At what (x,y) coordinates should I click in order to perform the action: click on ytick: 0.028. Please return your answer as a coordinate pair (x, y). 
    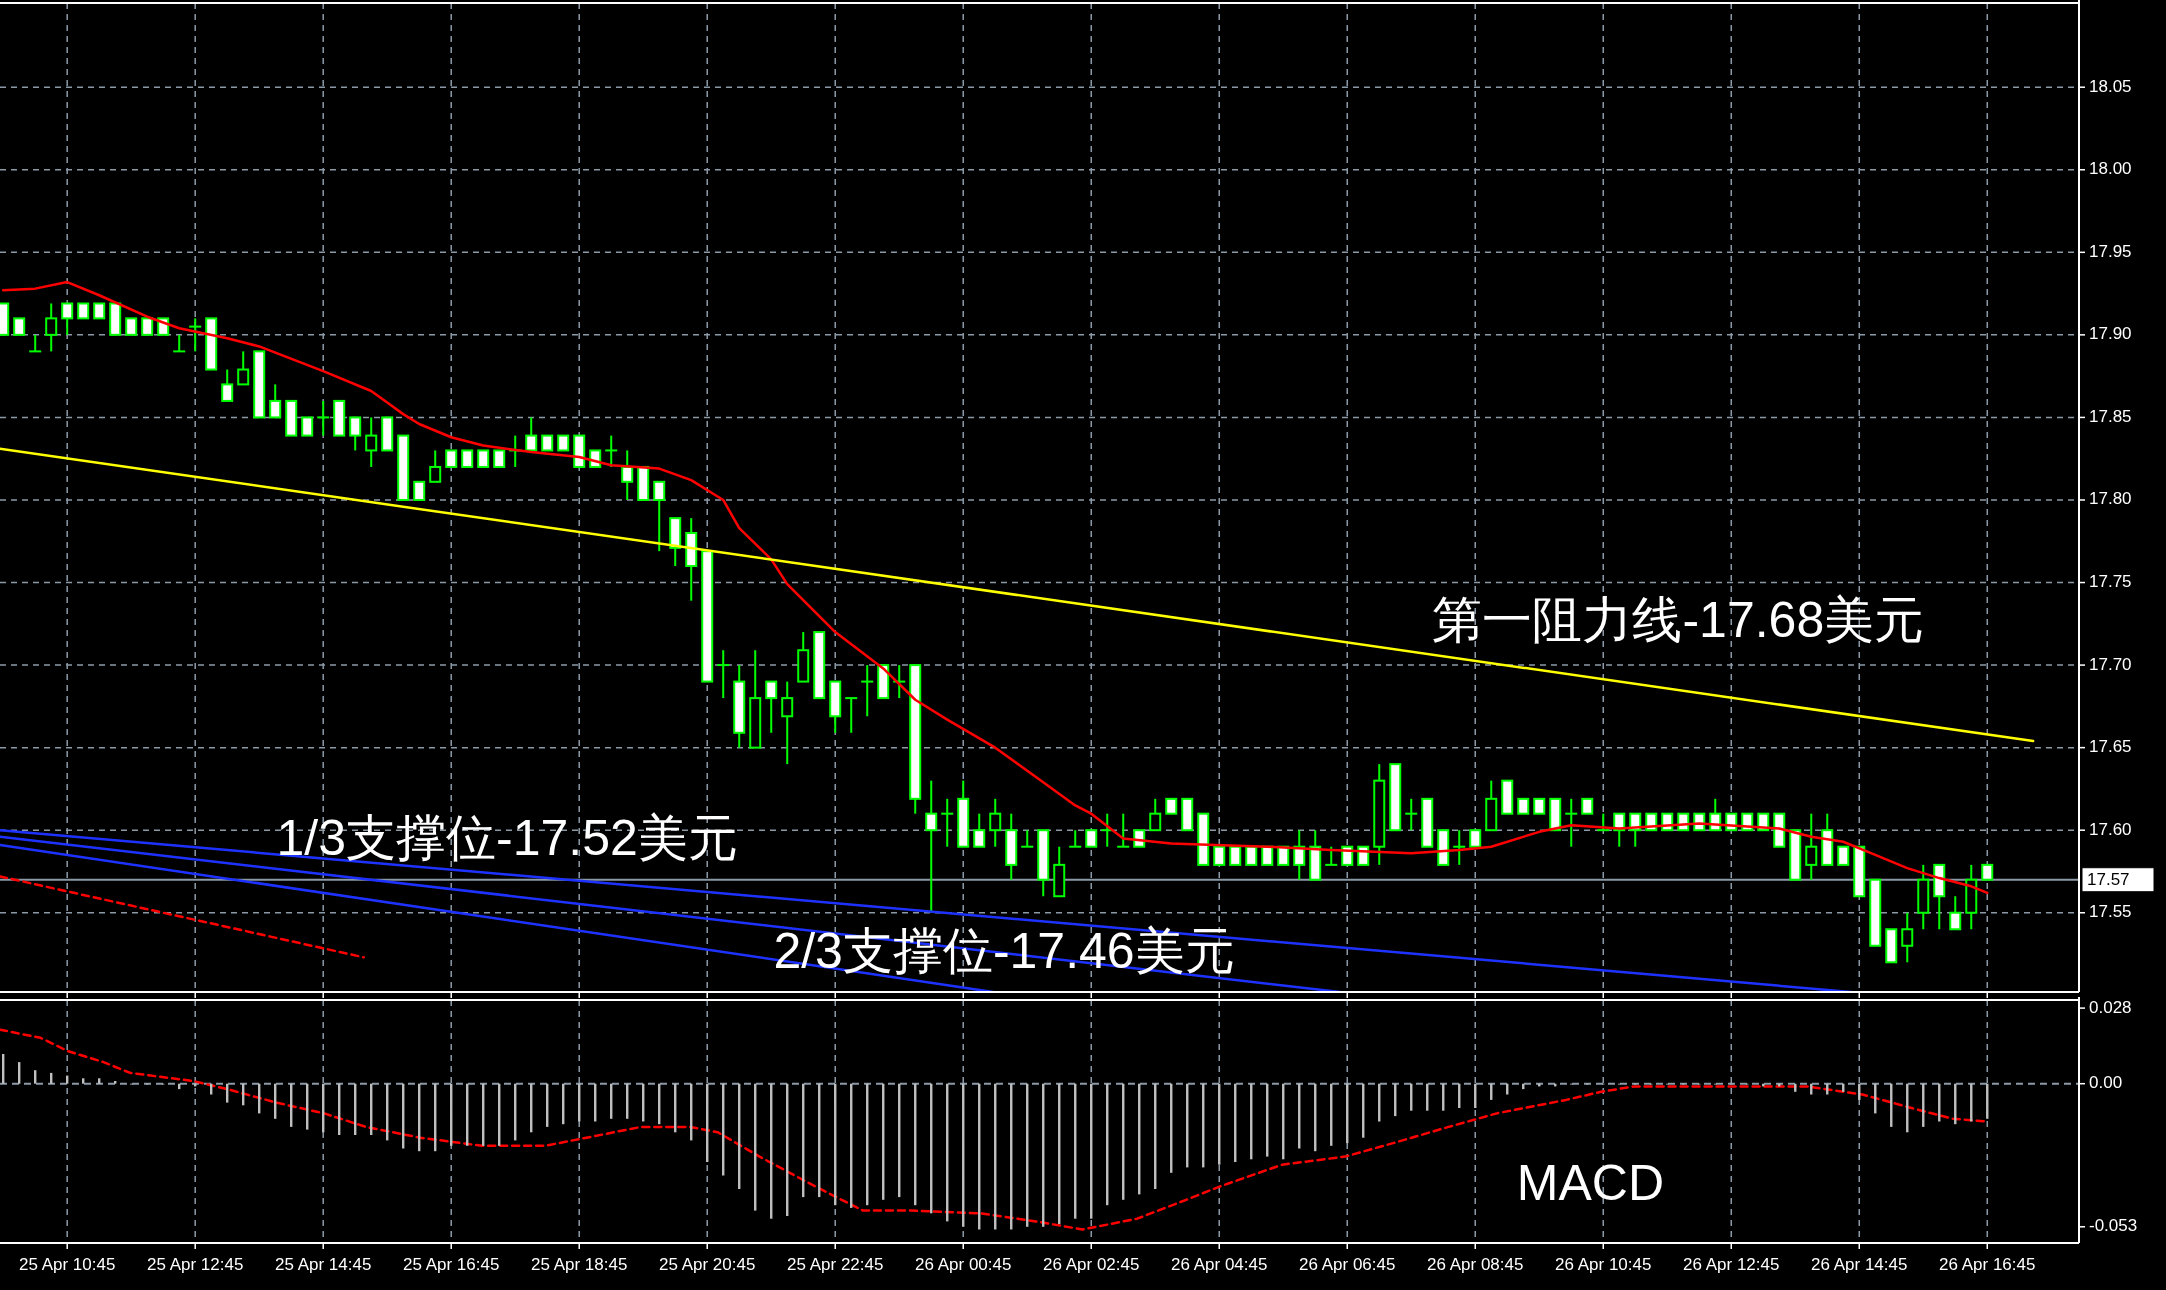
    Looking at the image, I should click on (2110, 1007).